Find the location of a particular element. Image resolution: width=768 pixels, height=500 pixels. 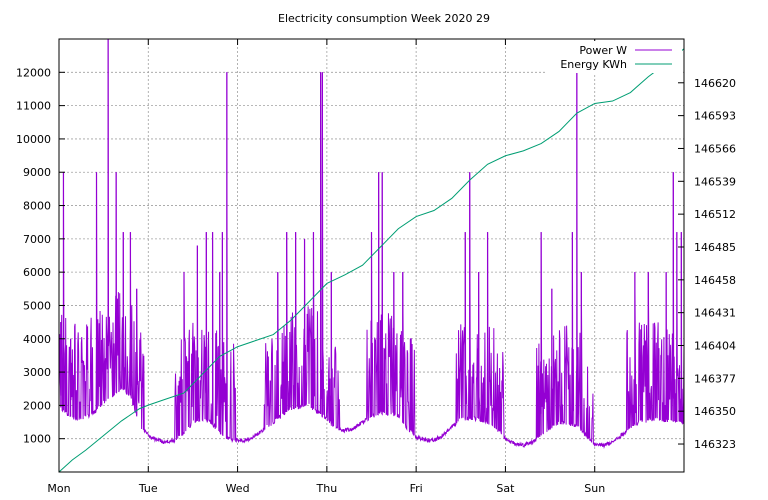

y-left-tick-label: 5000 is located at coordinates (37, 305).